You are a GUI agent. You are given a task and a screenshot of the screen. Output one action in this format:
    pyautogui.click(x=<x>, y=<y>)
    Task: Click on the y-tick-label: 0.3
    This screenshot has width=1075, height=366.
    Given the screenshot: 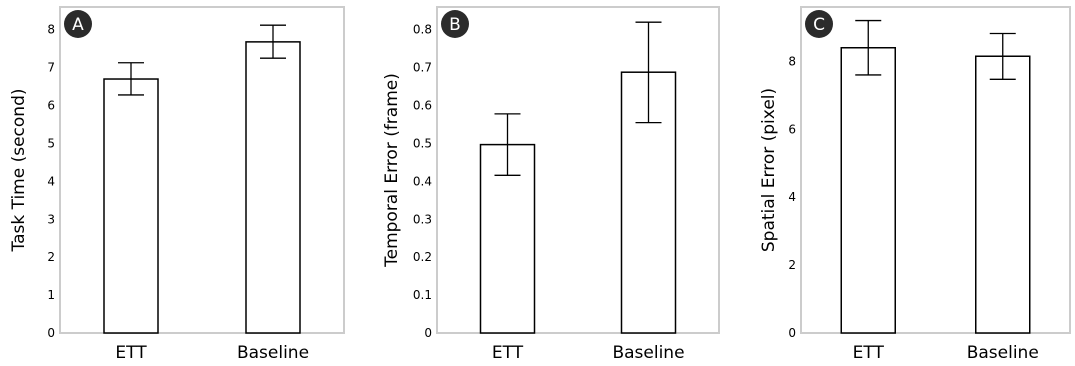 What is the action you would take?
    pyautogui.click(x=422, y=219)
    